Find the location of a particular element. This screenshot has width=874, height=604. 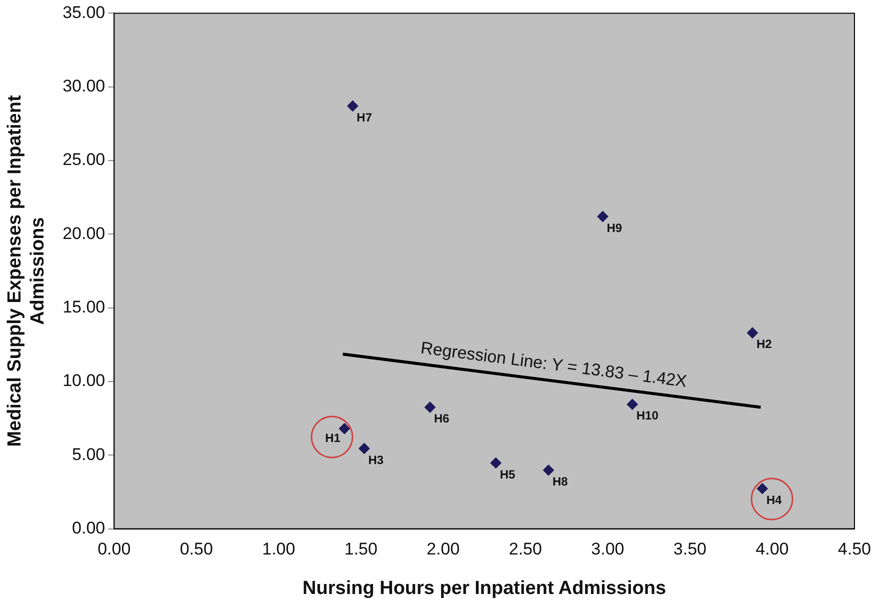

y-tick-label: 20.00 is located at coordinates (84, 233).